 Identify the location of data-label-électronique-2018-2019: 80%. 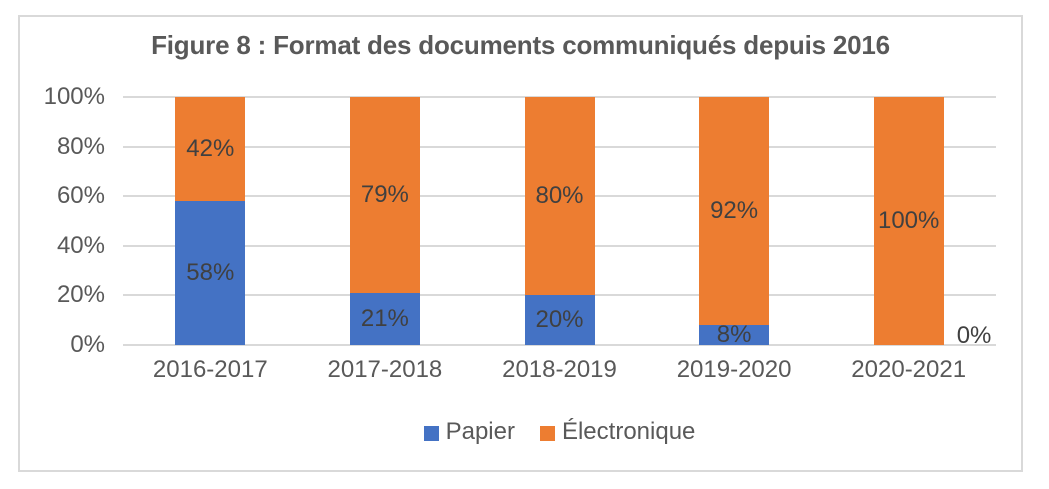
(559, 196).